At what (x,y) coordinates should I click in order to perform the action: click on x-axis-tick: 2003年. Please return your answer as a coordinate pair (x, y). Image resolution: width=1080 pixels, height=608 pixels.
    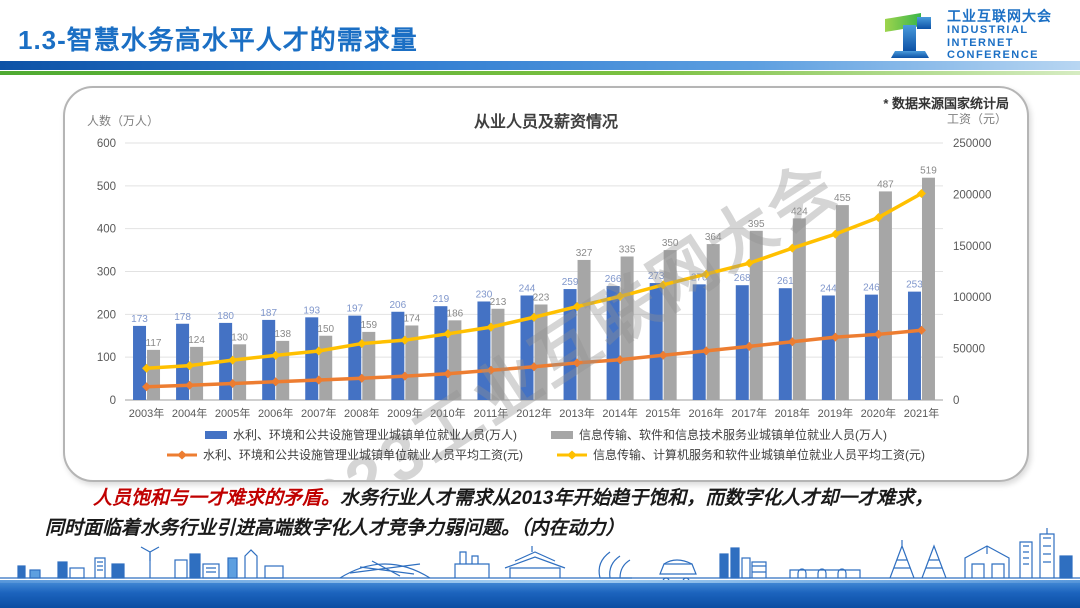
    Looking at the image, I should click on (146, 413).